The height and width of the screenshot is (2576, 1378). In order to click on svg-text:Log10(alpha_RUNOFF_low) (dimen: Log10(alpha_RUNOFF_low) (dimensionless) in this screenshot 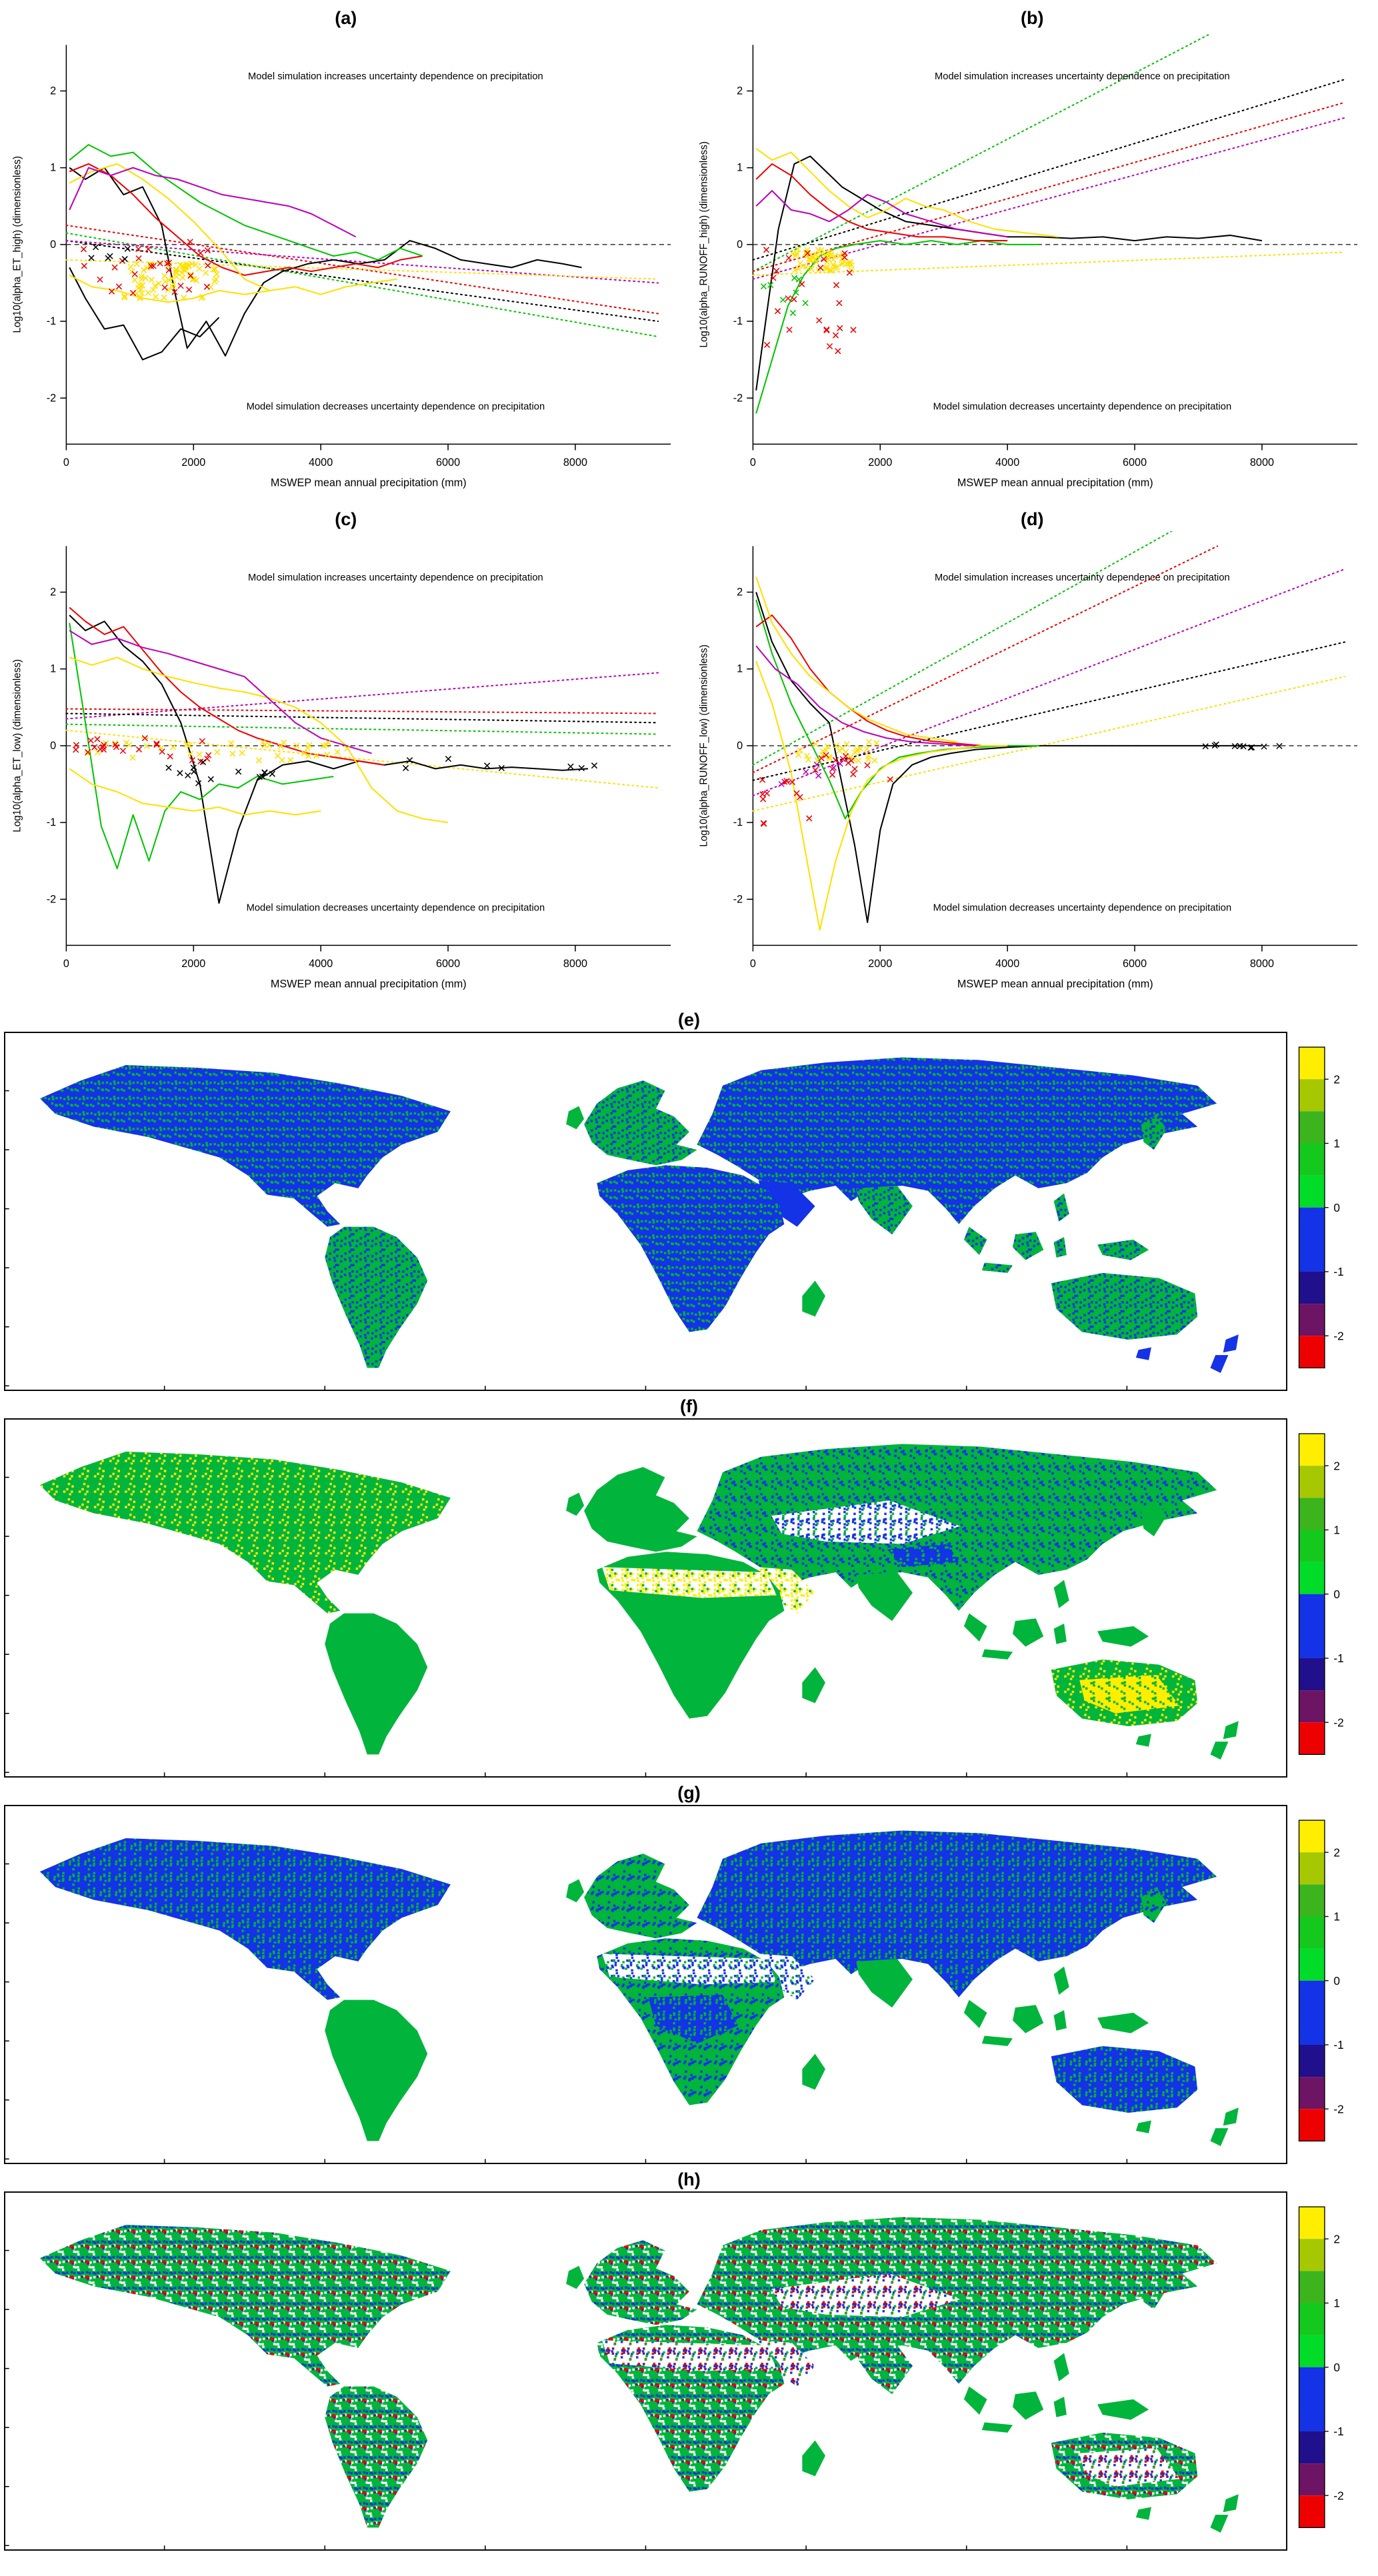, I will do `click(703, 746)`.